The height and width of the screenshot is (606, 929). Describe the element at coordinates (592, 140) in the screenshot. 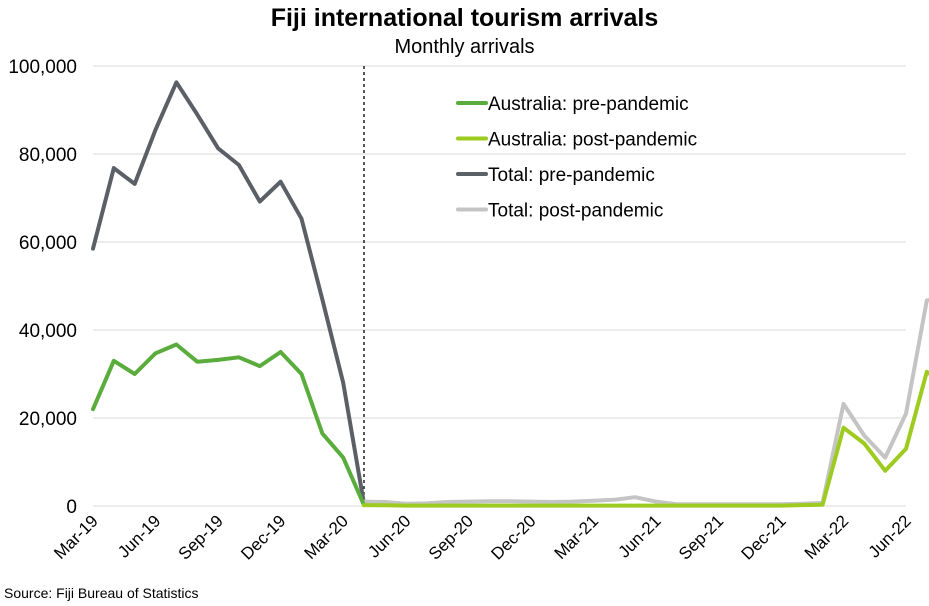

I see `legend-label: Australia: post-pandemic` at that location.